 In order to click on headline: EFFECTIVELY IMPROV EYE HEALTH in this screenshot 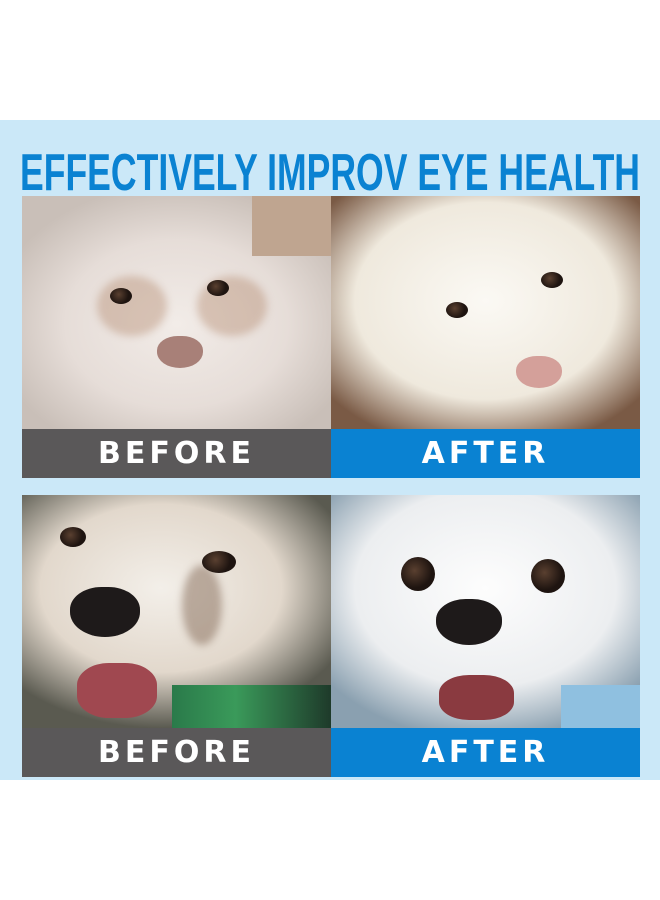, I will do `click(330, 168)`.